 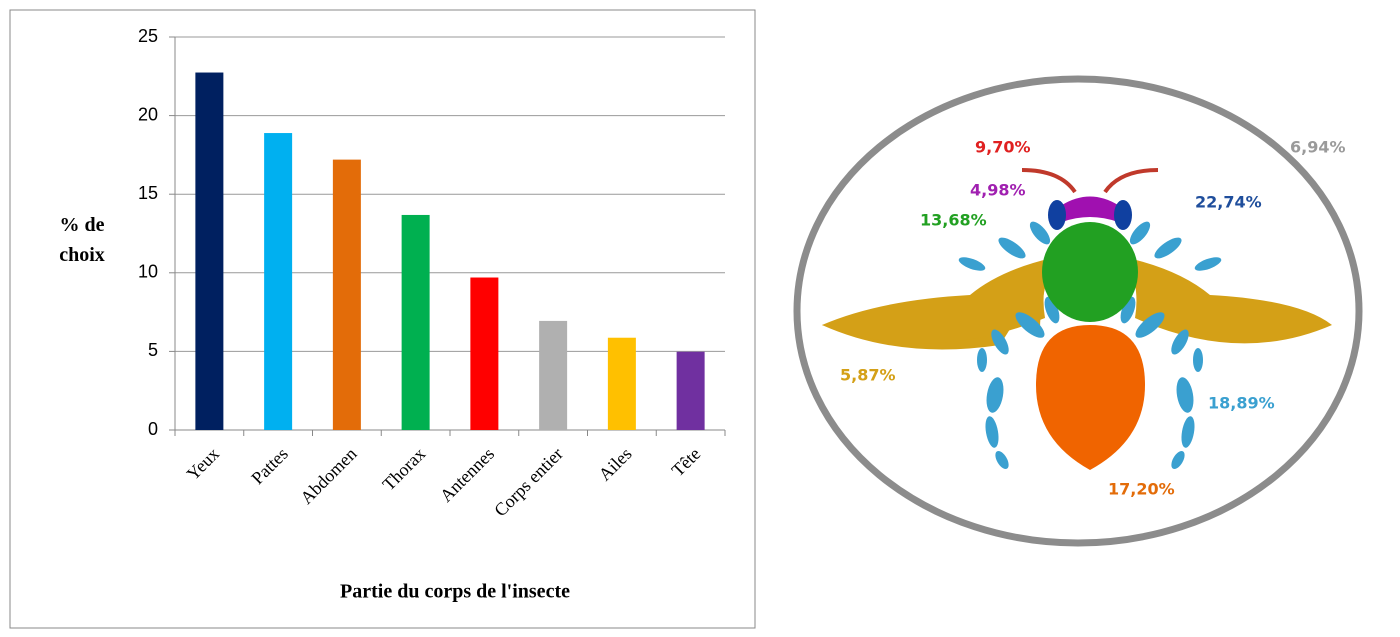 What do you see at coordinates (1228, 202) in the screenshot?
I see `percent-label: 22,74%` at bounding box center [1228, 202].